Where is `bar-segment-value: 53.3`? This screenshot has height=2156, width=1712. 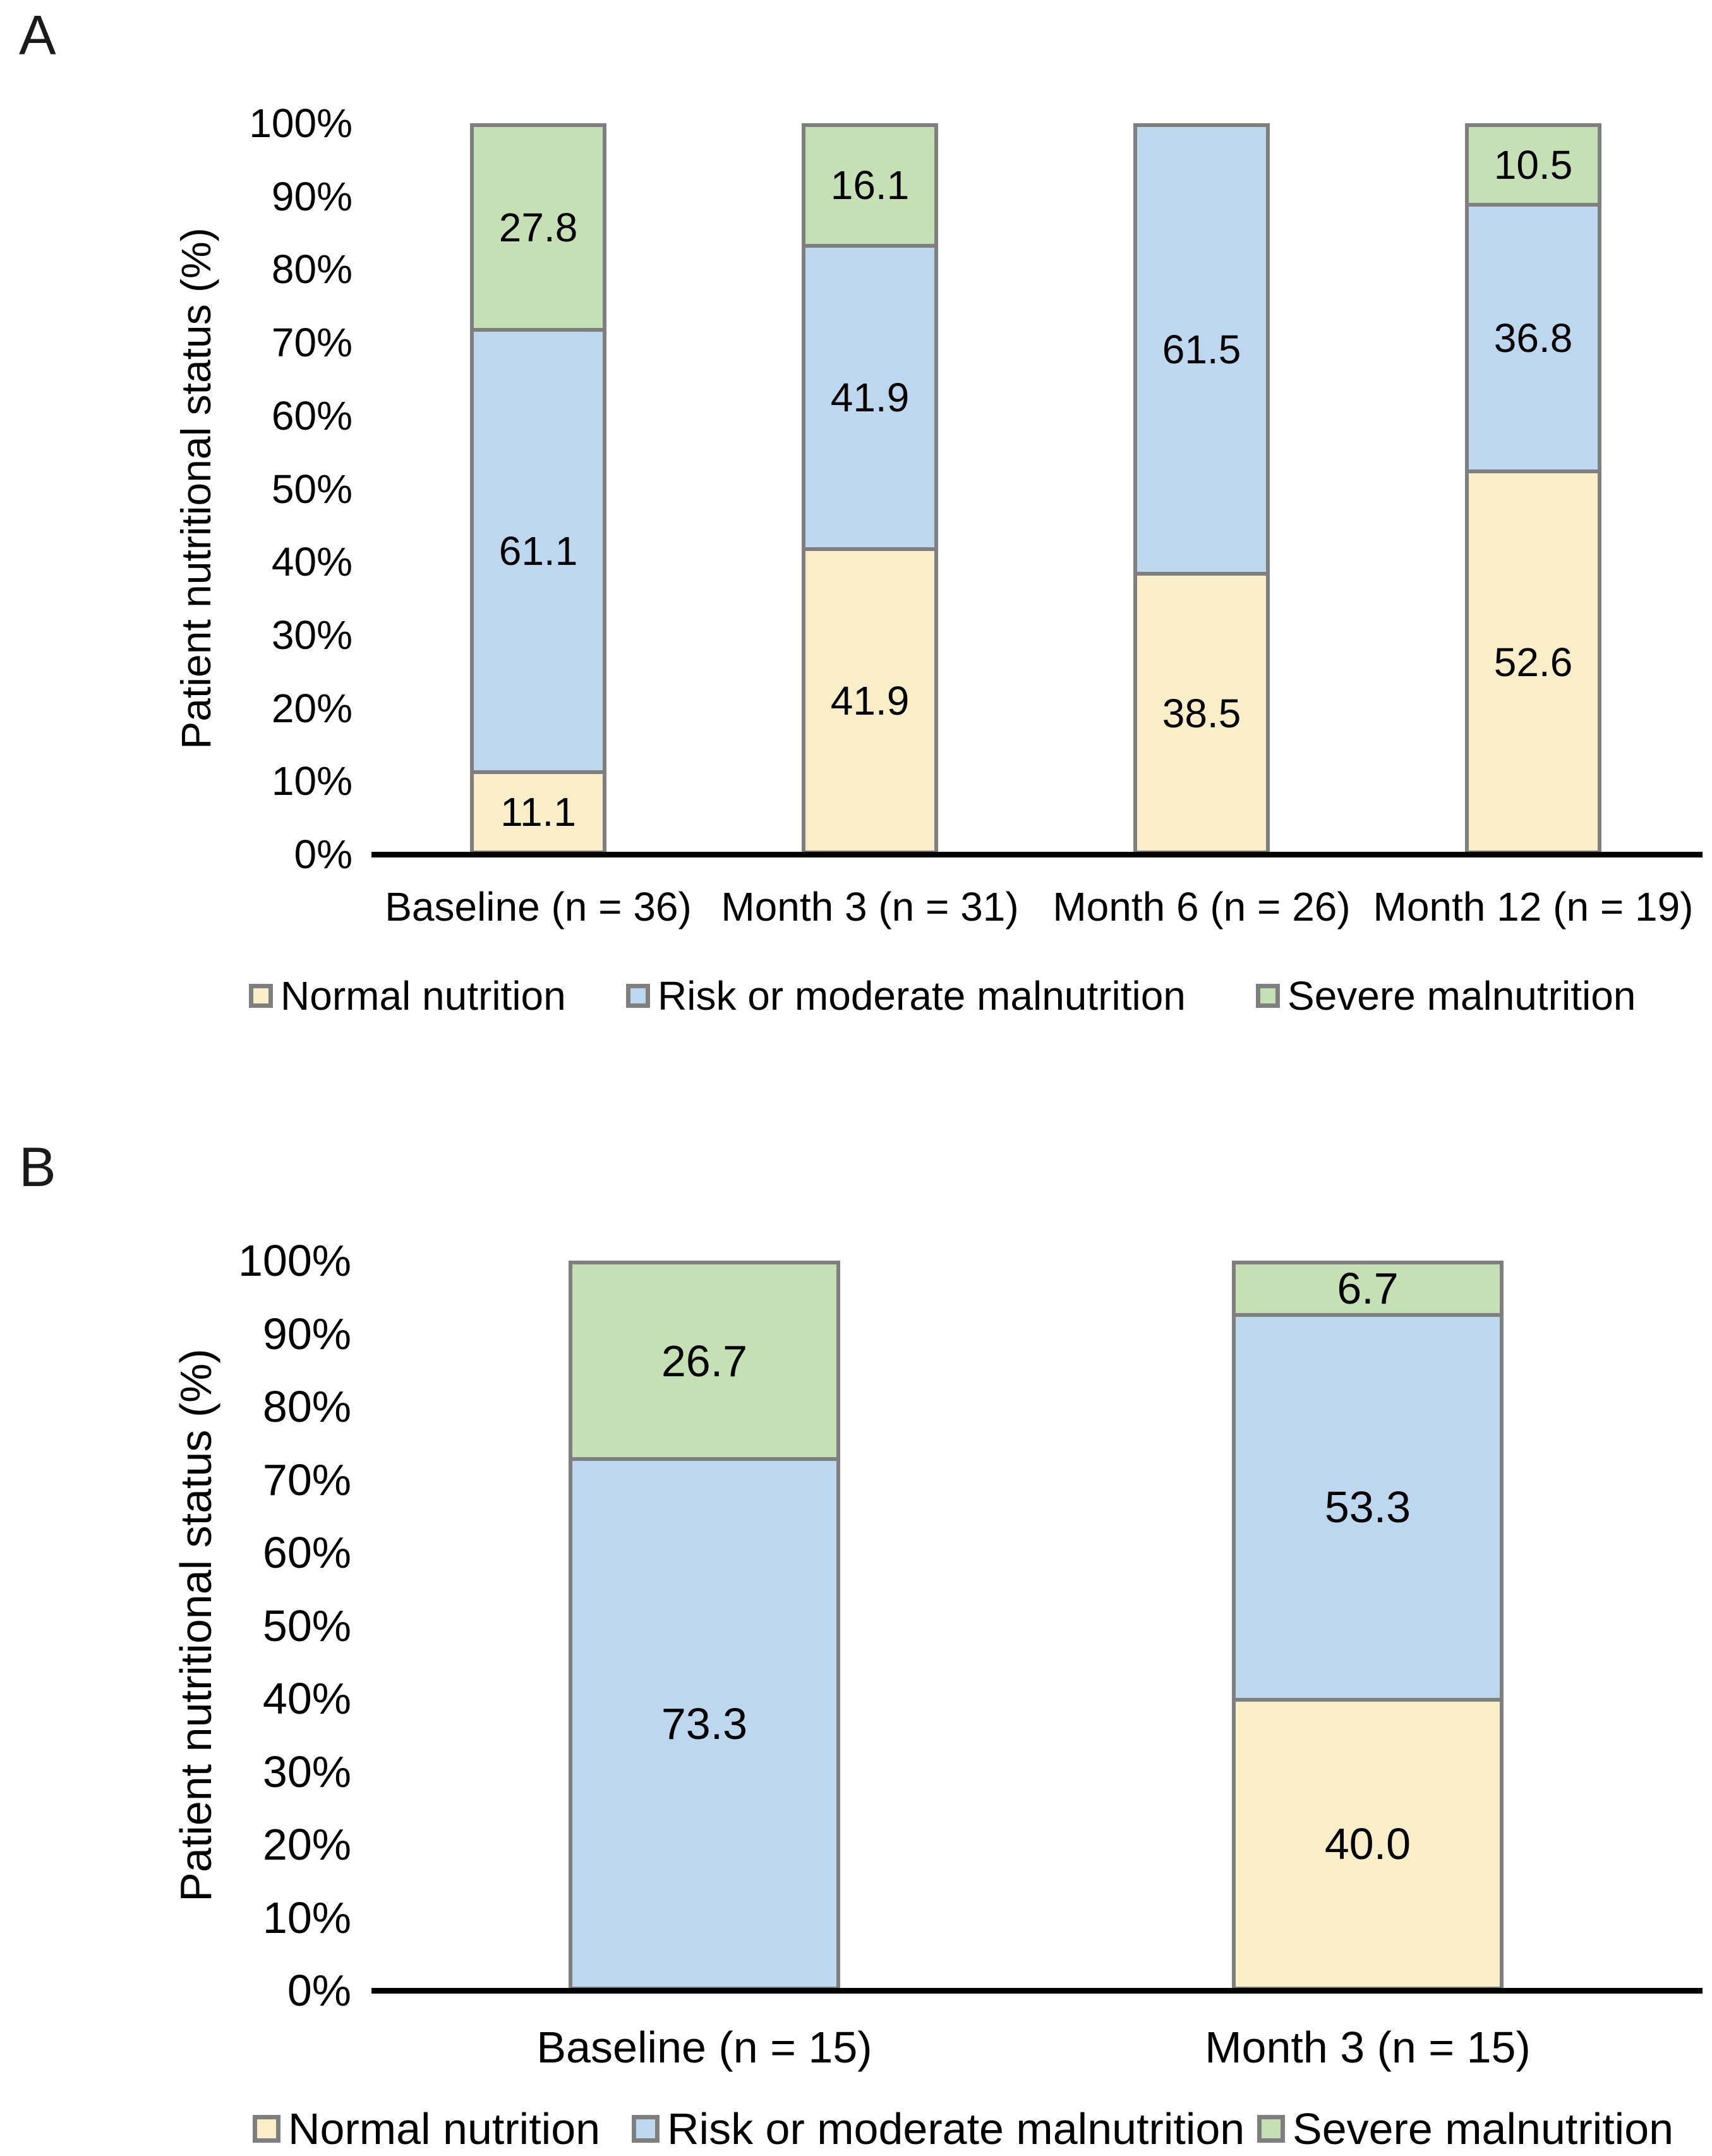 bar-segment-value: 53.3 is located at coordinates (1367, 1507).